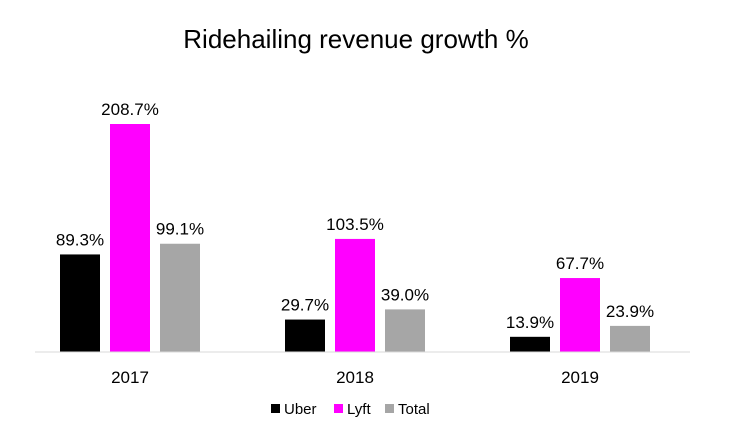 Image resolution: width=734 pixels, height=438 pixels. Describe the element at coordinates (80, 303) in the screenshot. I see `bar-uber-2017` at that location.